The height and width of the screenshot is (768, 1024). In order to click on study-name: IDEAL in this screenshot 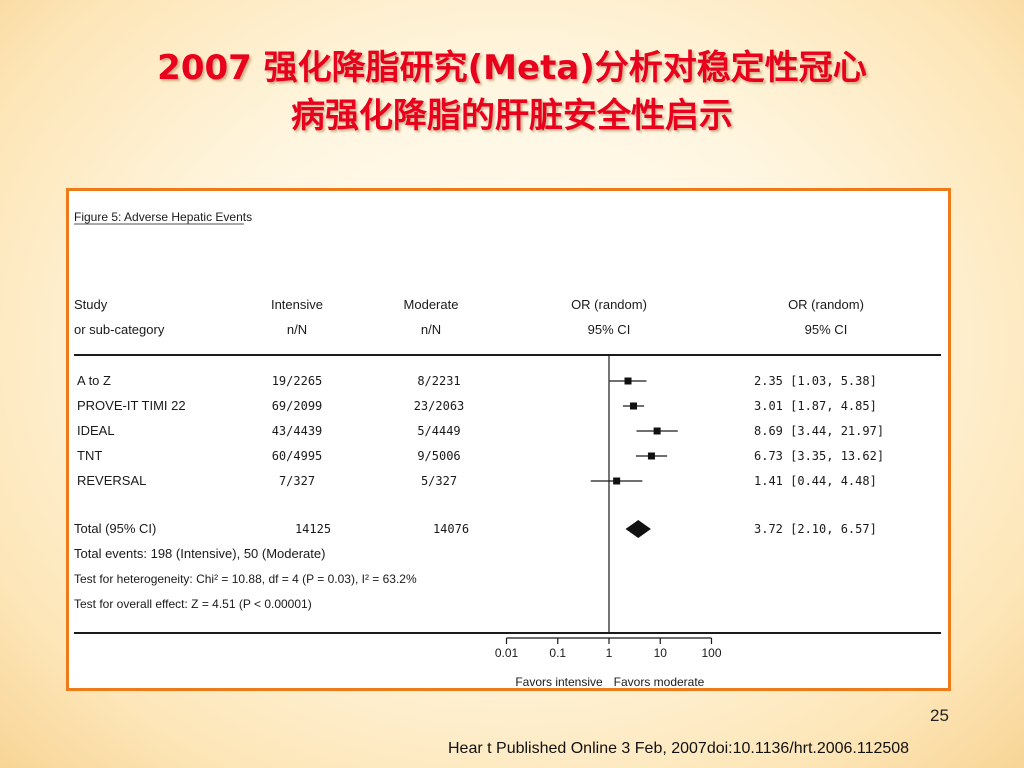, I will do `click(96, 430)`.